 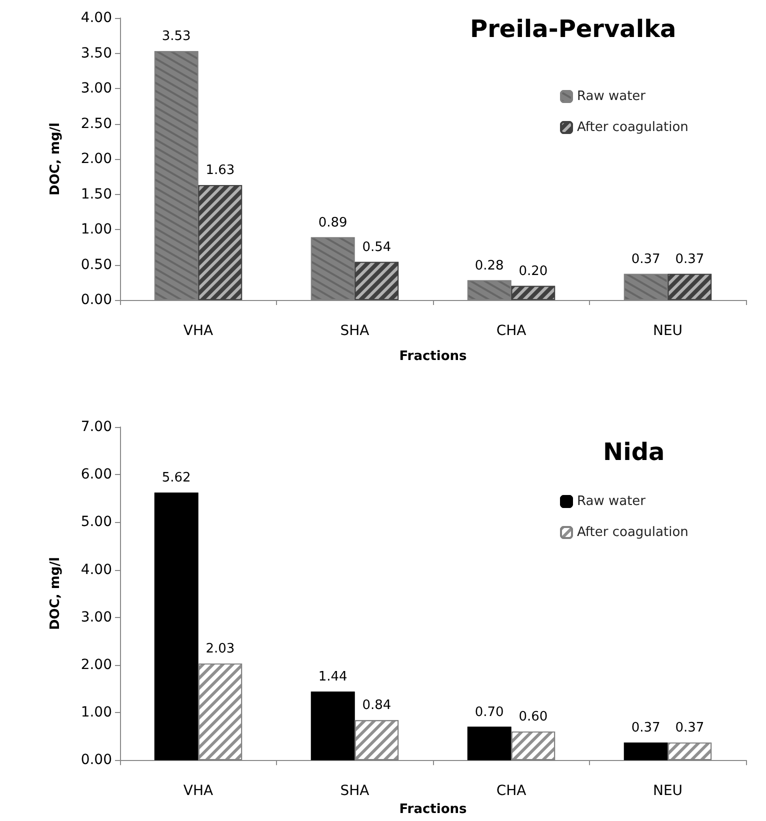 I want to click on data-label: 0.28, so click(x=489, y=266).